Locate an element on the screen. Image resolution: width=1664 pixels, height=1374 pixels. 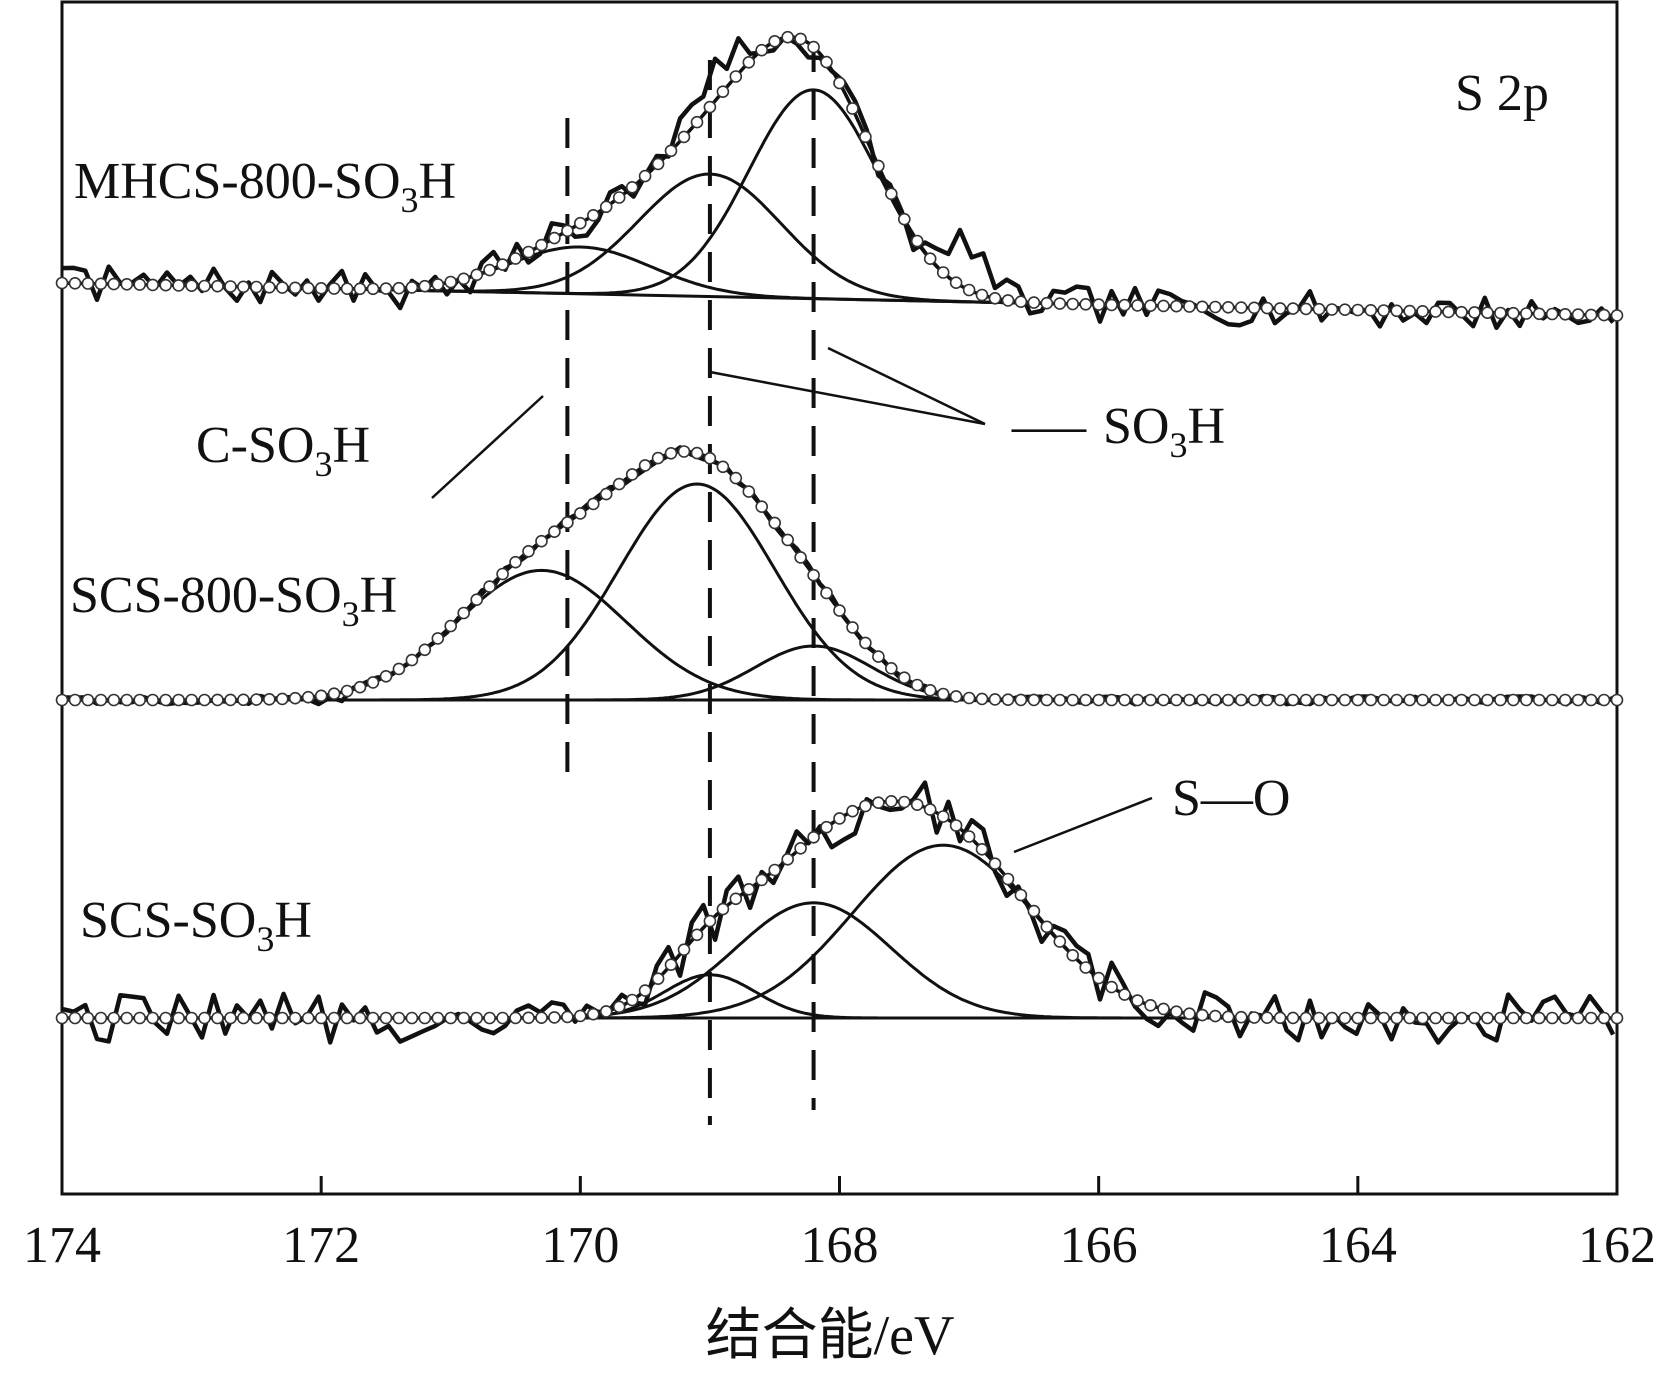
fit-component-168.2 is located at coordinates (839, 673).